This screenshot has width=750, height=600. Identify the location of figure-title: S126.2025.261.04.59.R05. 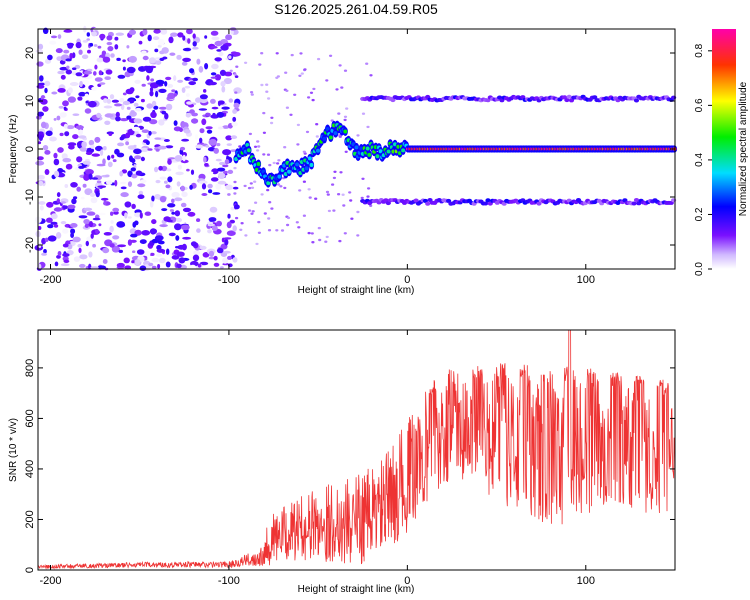
(356, 9).